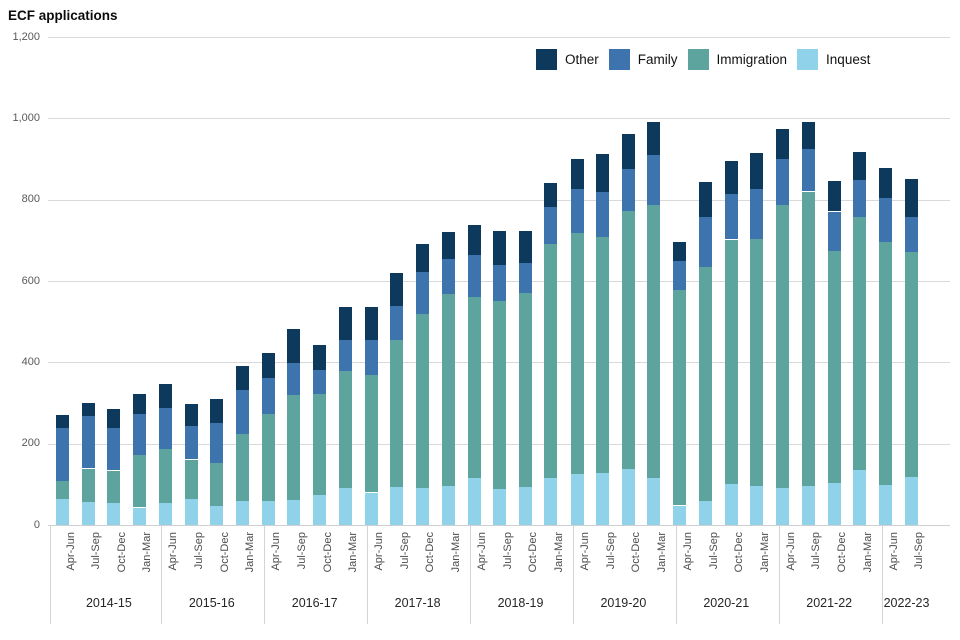 Image resolution: width=960 pixels, height=640 pixels. Describe the element at coordinates (319, 381) in the screenshot. I see `bar-segment-family-2016-17-Oct-Dec` at that location.